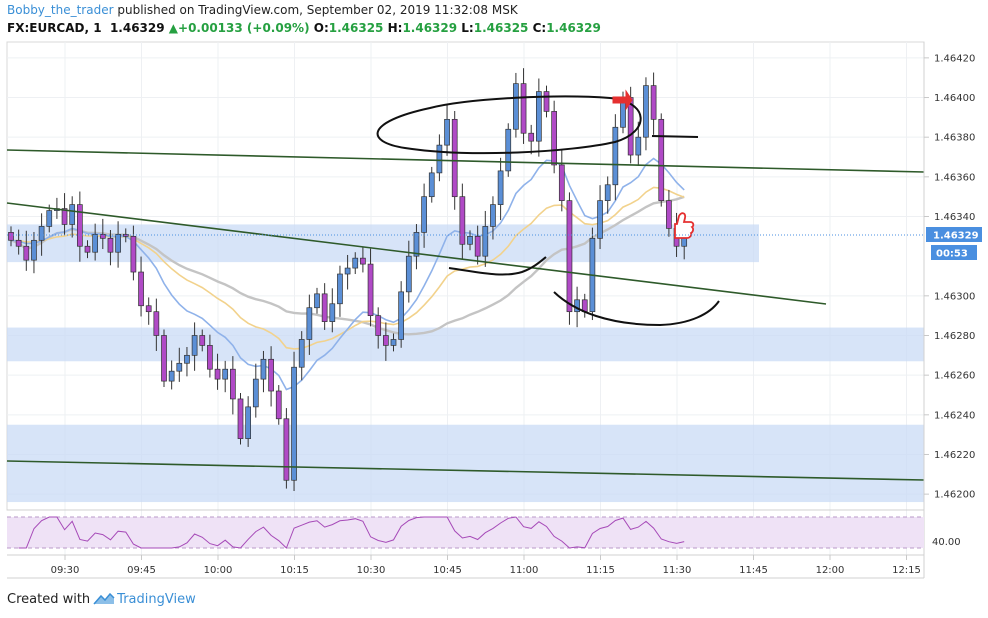 The image size is (988, 618). Describe the element at coordinates (954, 98) in the screenshot. I see `price-tick-label: 1.46400` at that location.